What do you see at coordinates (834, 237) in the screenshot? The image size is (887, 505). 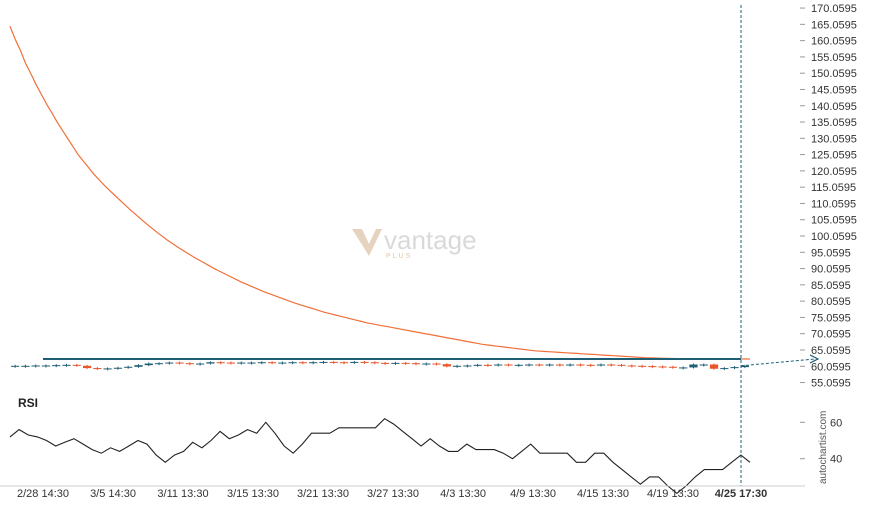 I see `y-tick-label: 100.0595` at bounding box center [834, 237].